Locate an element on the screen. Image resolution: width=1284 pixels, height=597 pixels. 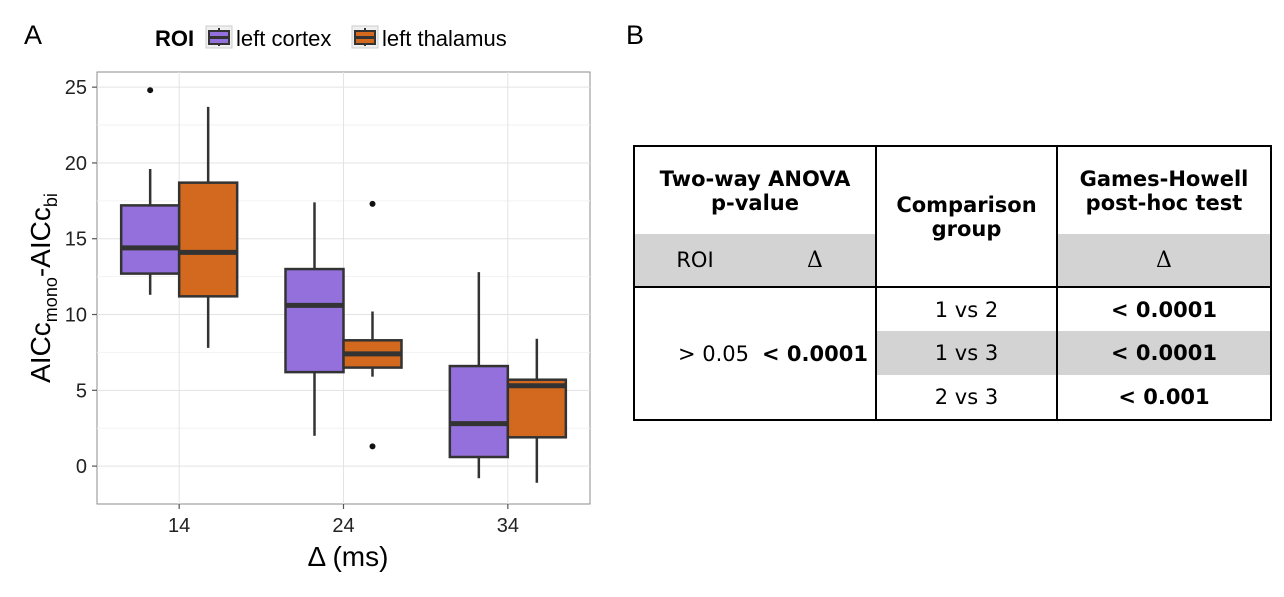
subheader-roi: ROI is located at coordinates (695, 260).